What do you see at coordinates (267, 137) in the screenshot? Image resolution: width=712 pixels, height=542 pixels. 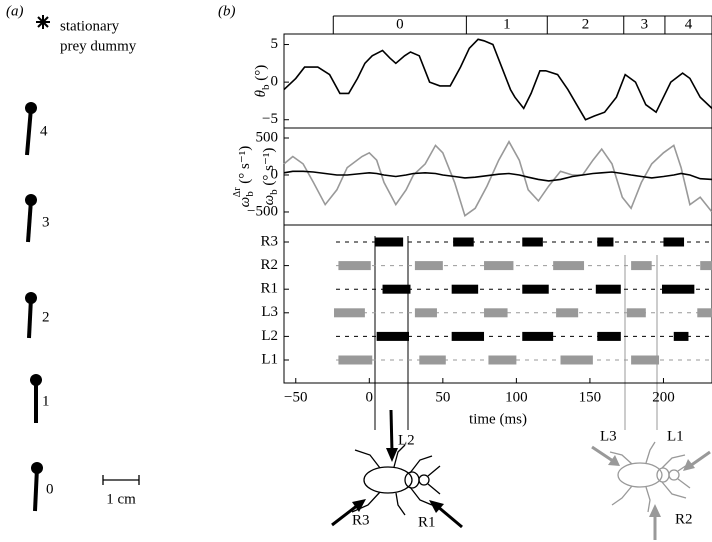 I see `y-tick-label: 500` at bounding box center [267, 137].